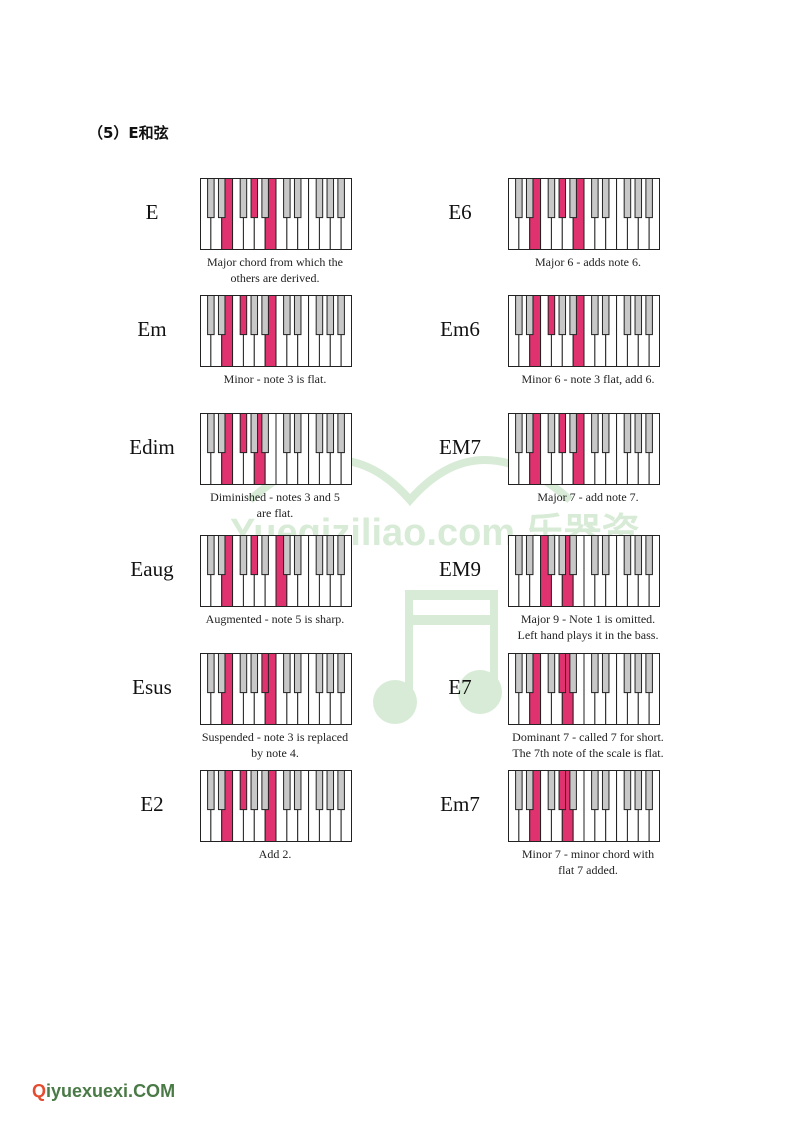 The width and height of the screenshot is (806, 1123). What do you see at coordinates (588, 262) in the screenshot?
I see `chord-description-line: Major 6 - adds note 6.` at bounding box center [588, 262].